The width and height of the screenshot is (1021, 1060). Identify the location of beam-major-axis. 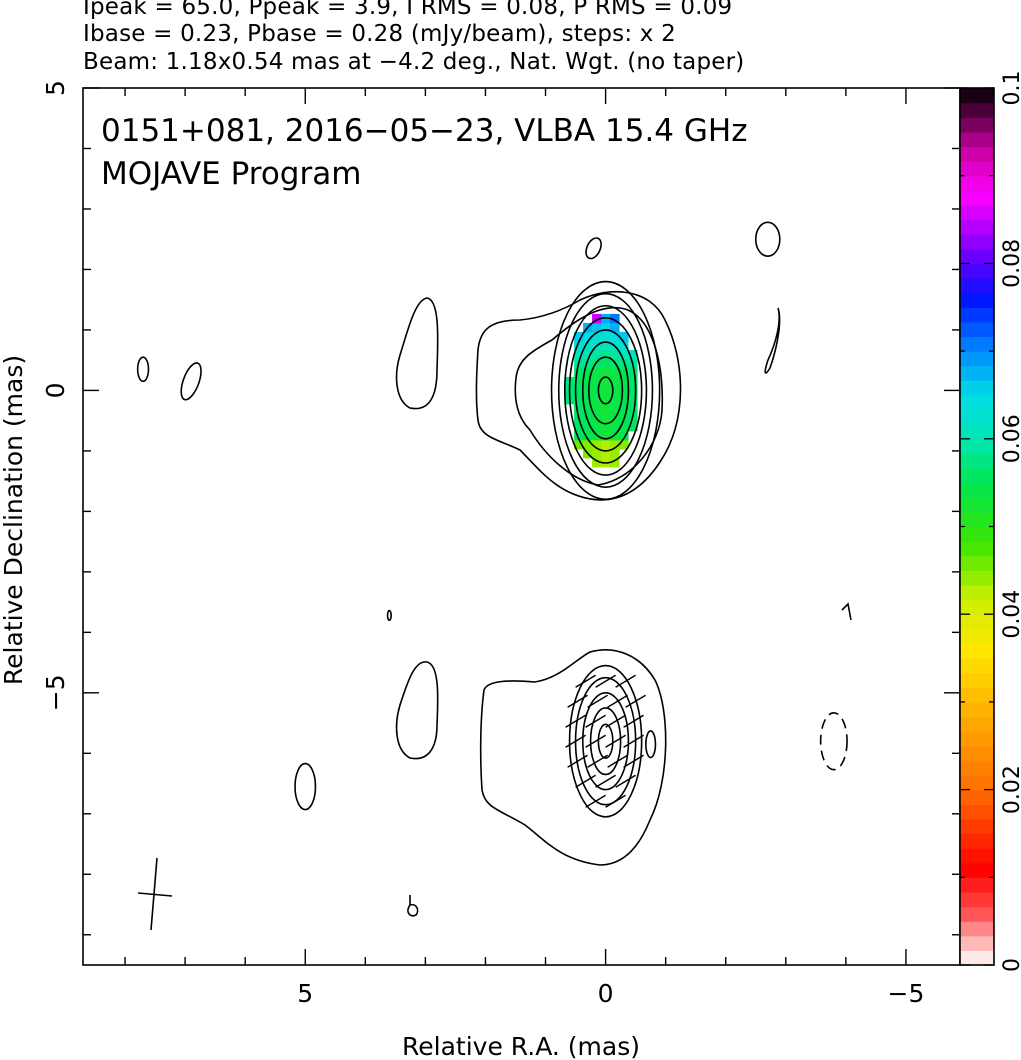
(154, 894).